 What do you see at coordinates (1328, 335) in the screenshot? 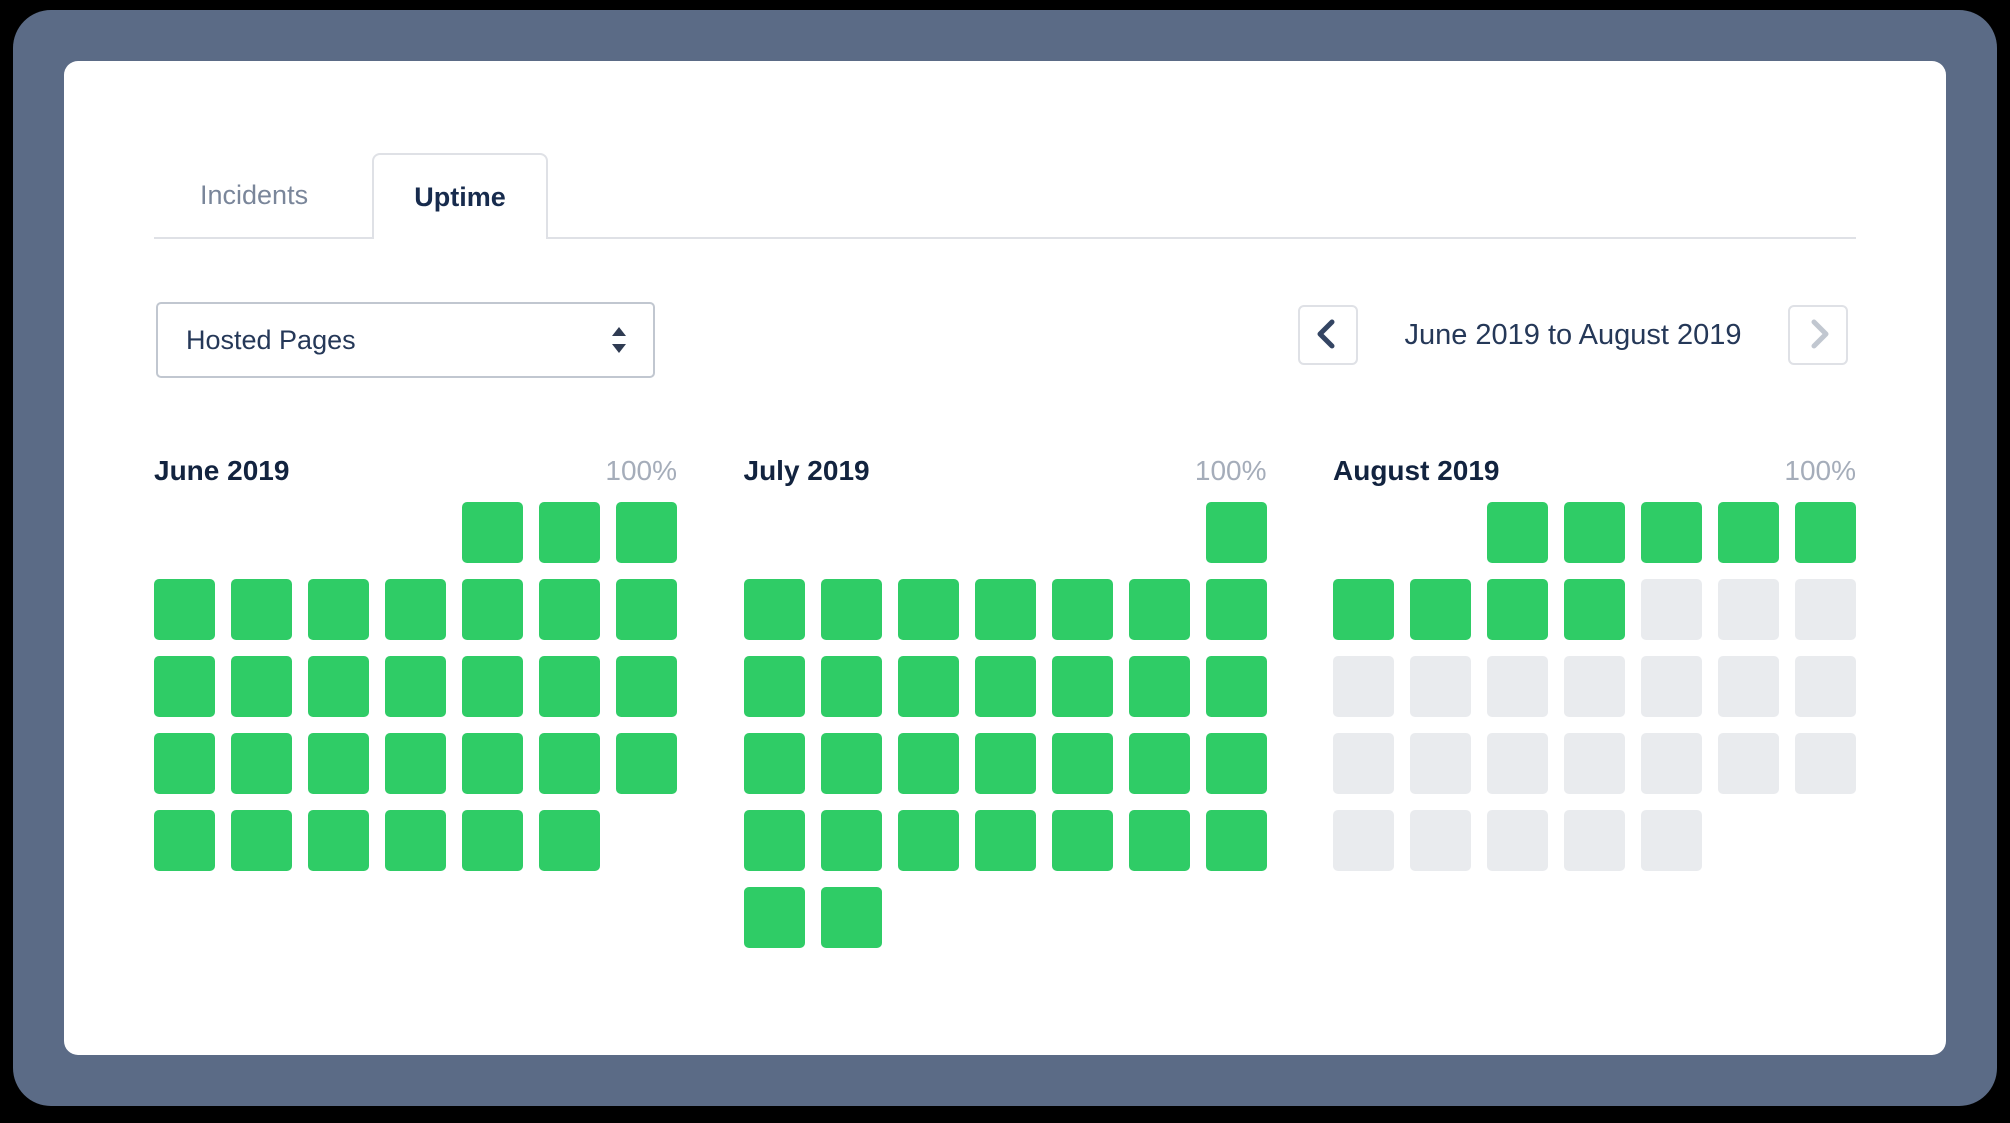
I see `prev-range-button` at bounding box center [1328, 335].